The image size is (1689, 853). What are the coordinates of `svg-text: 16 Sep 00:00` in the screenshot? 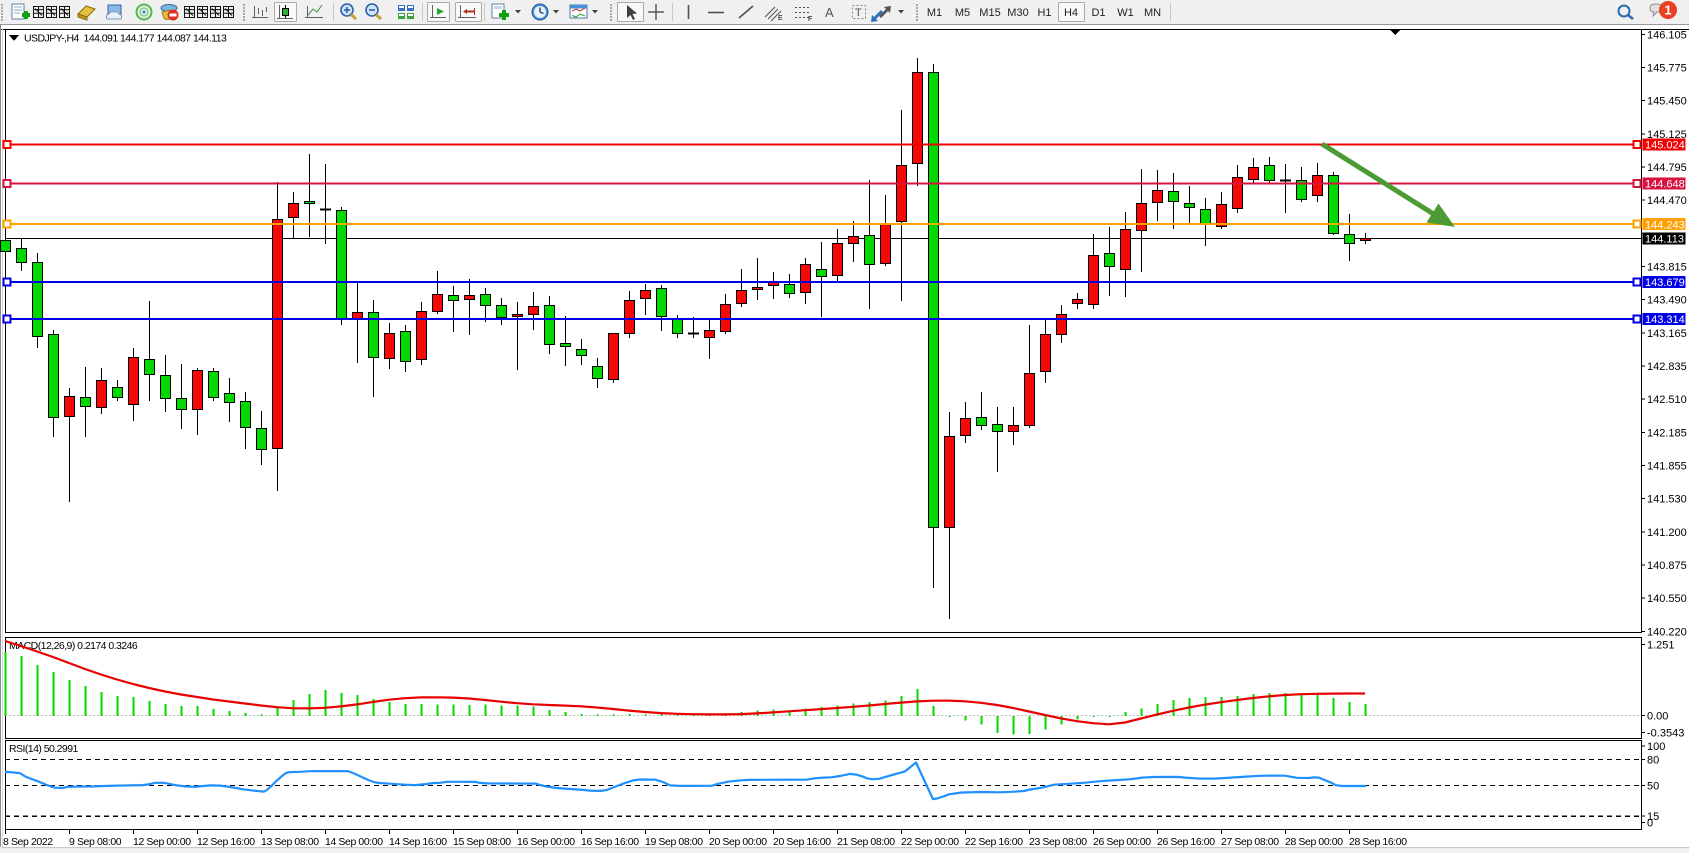 It's located at (546, 842).